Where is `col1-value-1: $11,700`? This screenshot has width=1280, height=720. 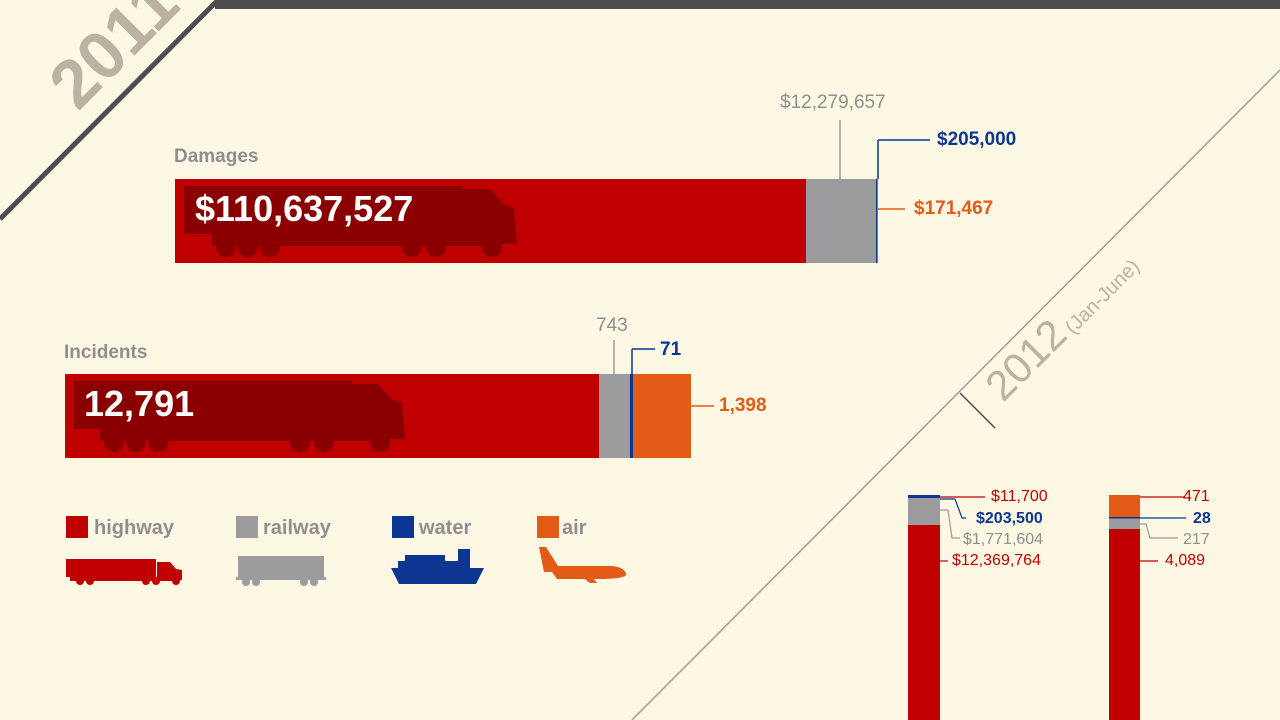 col1-value-1: $11,700 is located at coordinates (1019, 496).